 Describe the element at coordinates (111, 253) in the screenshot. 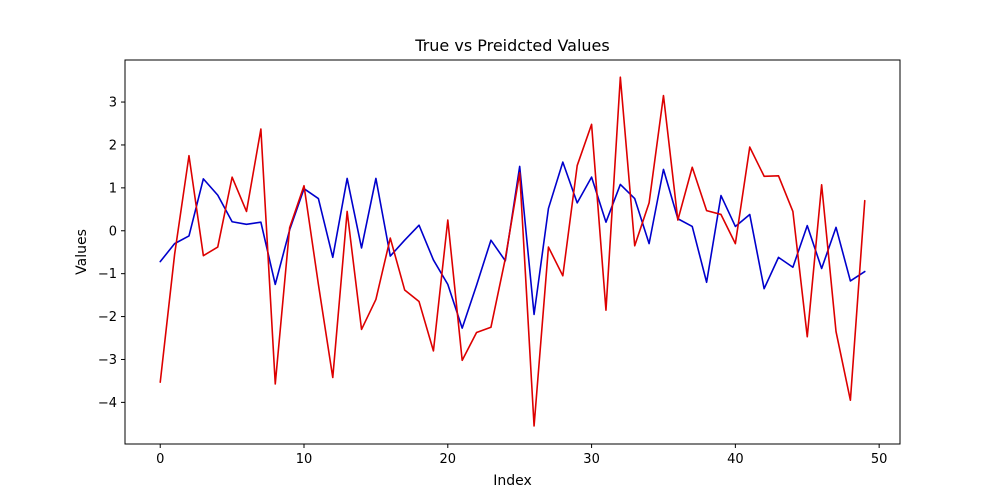

I see `y-axis-ticks: −4 −3 −2 −1 0 1 2 3` at that location.